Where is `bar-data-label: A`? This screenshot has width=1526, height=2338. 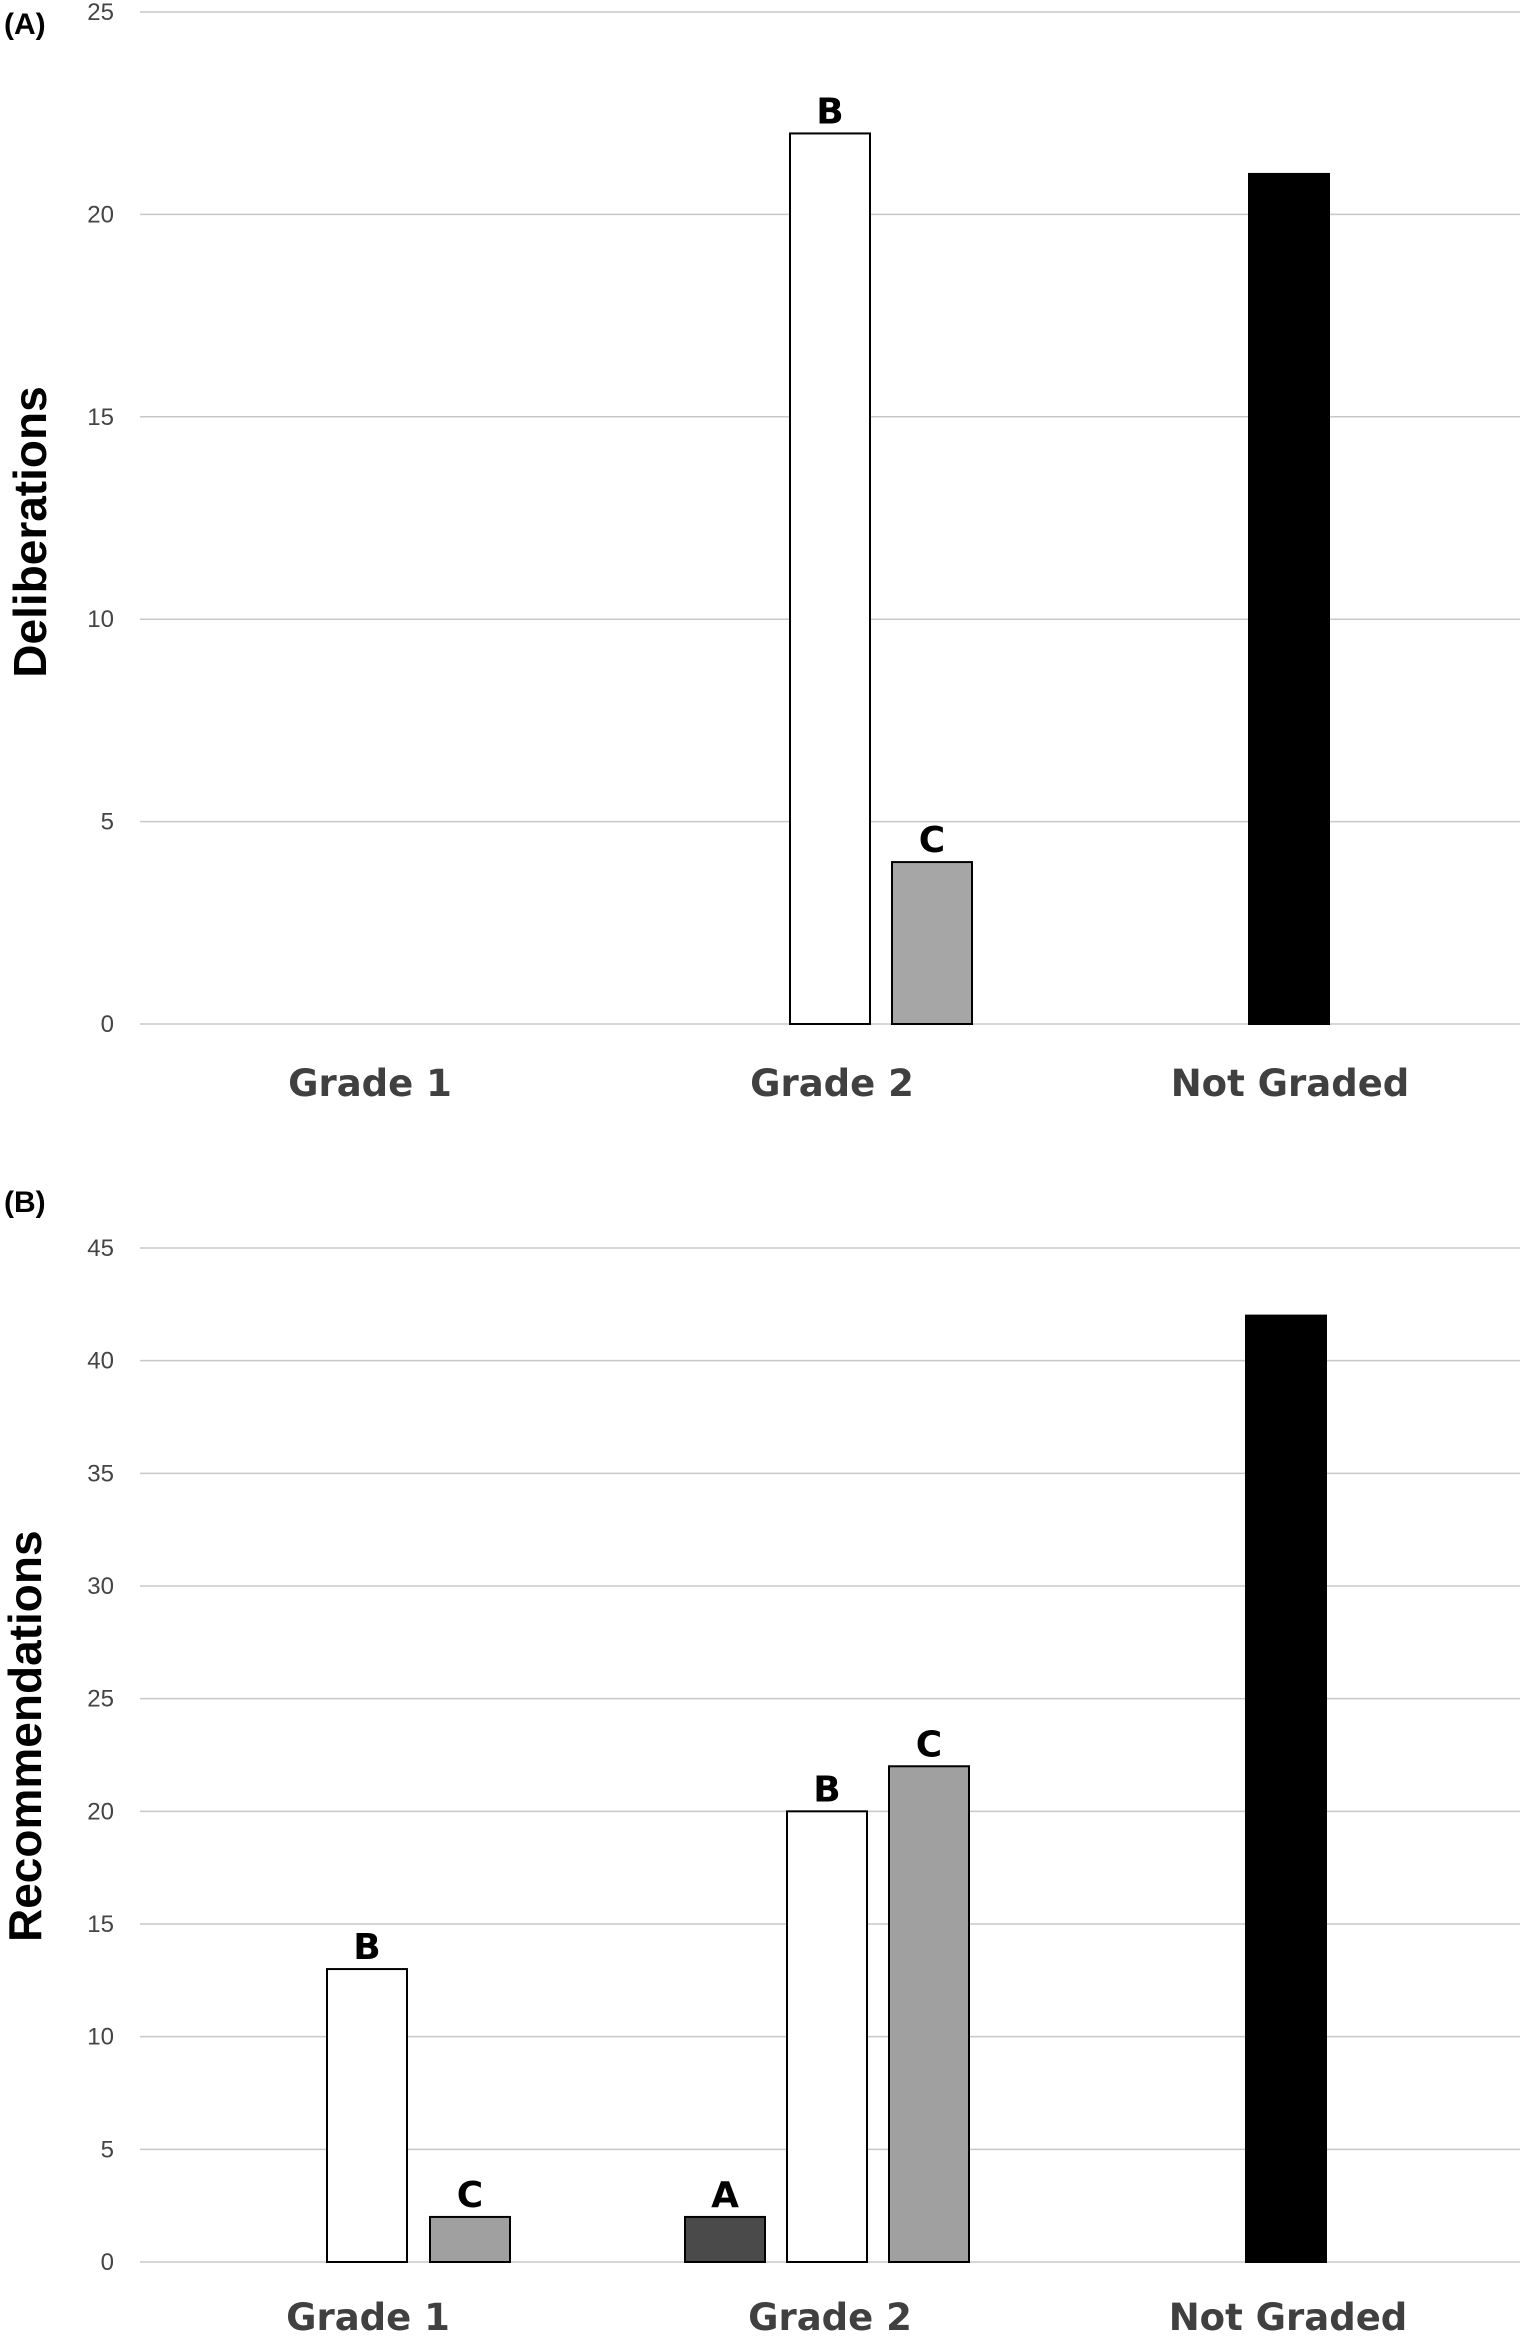 bar-data-label: A is located at coordinates (725, 2195).